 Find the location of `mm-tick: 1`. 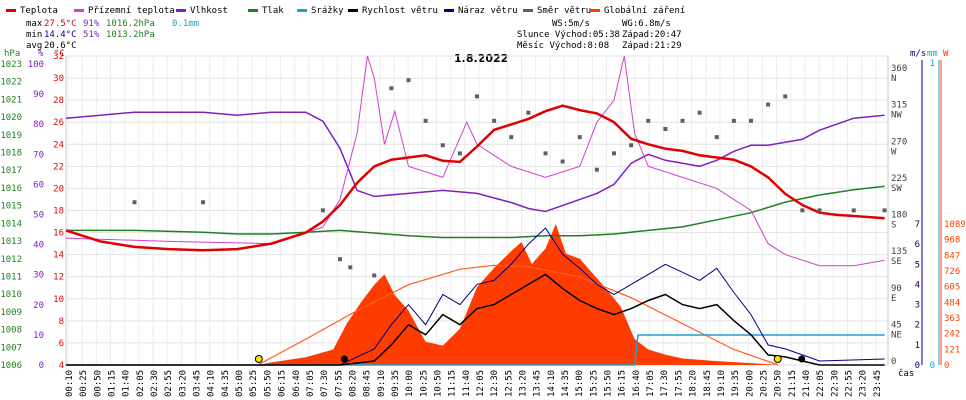

mm-tick: 1 is located at coordinates (932, 64).